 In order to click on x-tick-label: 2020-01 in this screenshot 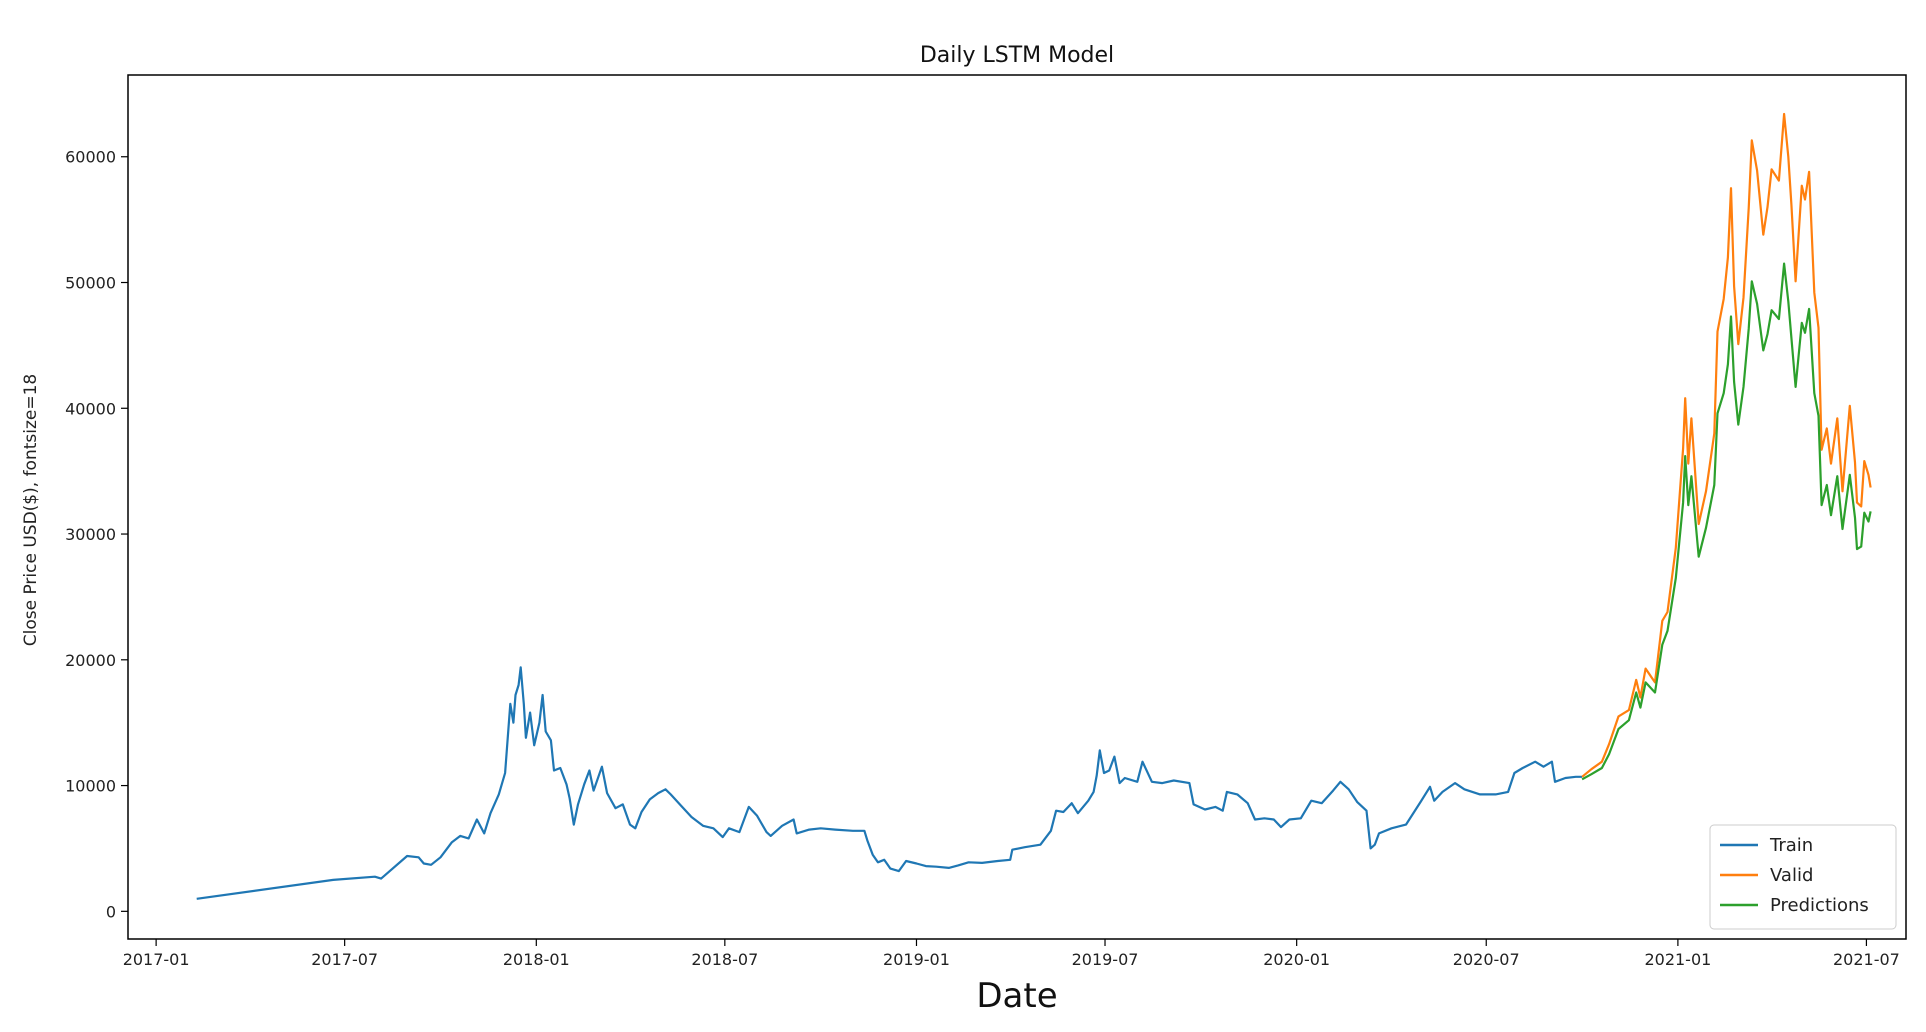, I will do `click(1296, 959)`.